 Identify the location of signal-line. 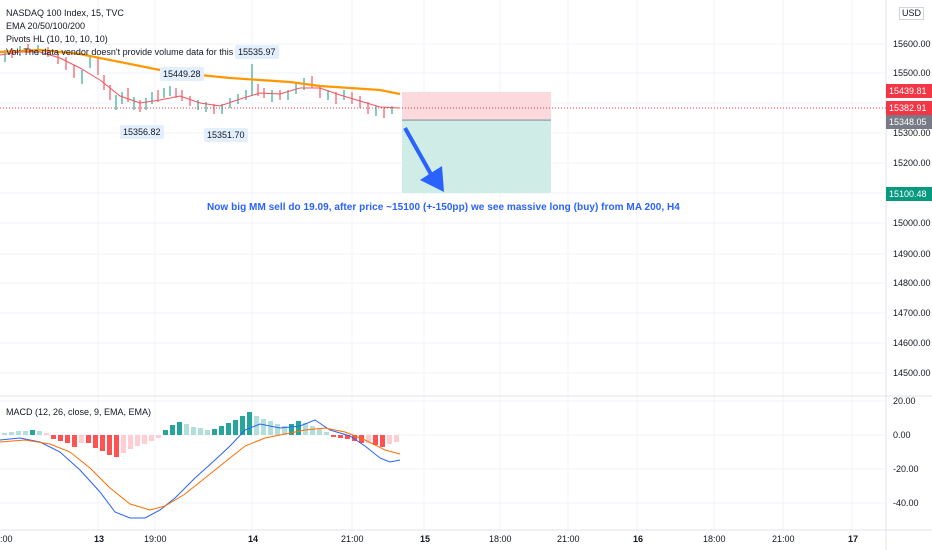
(200, 469).